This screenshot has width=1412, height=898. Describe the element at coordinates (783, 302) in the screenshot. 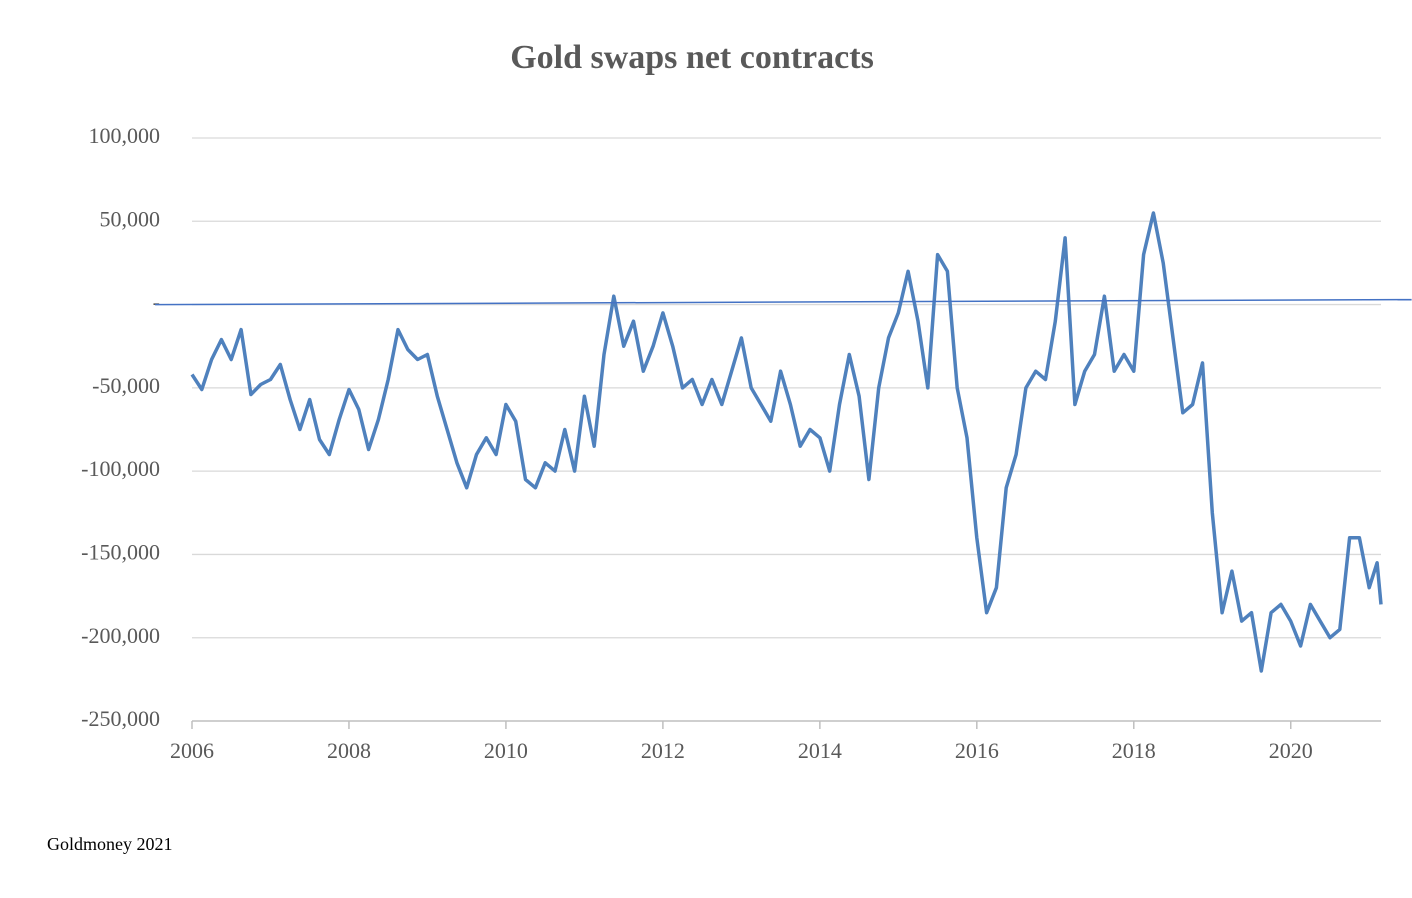

I see `data-line` at that location.